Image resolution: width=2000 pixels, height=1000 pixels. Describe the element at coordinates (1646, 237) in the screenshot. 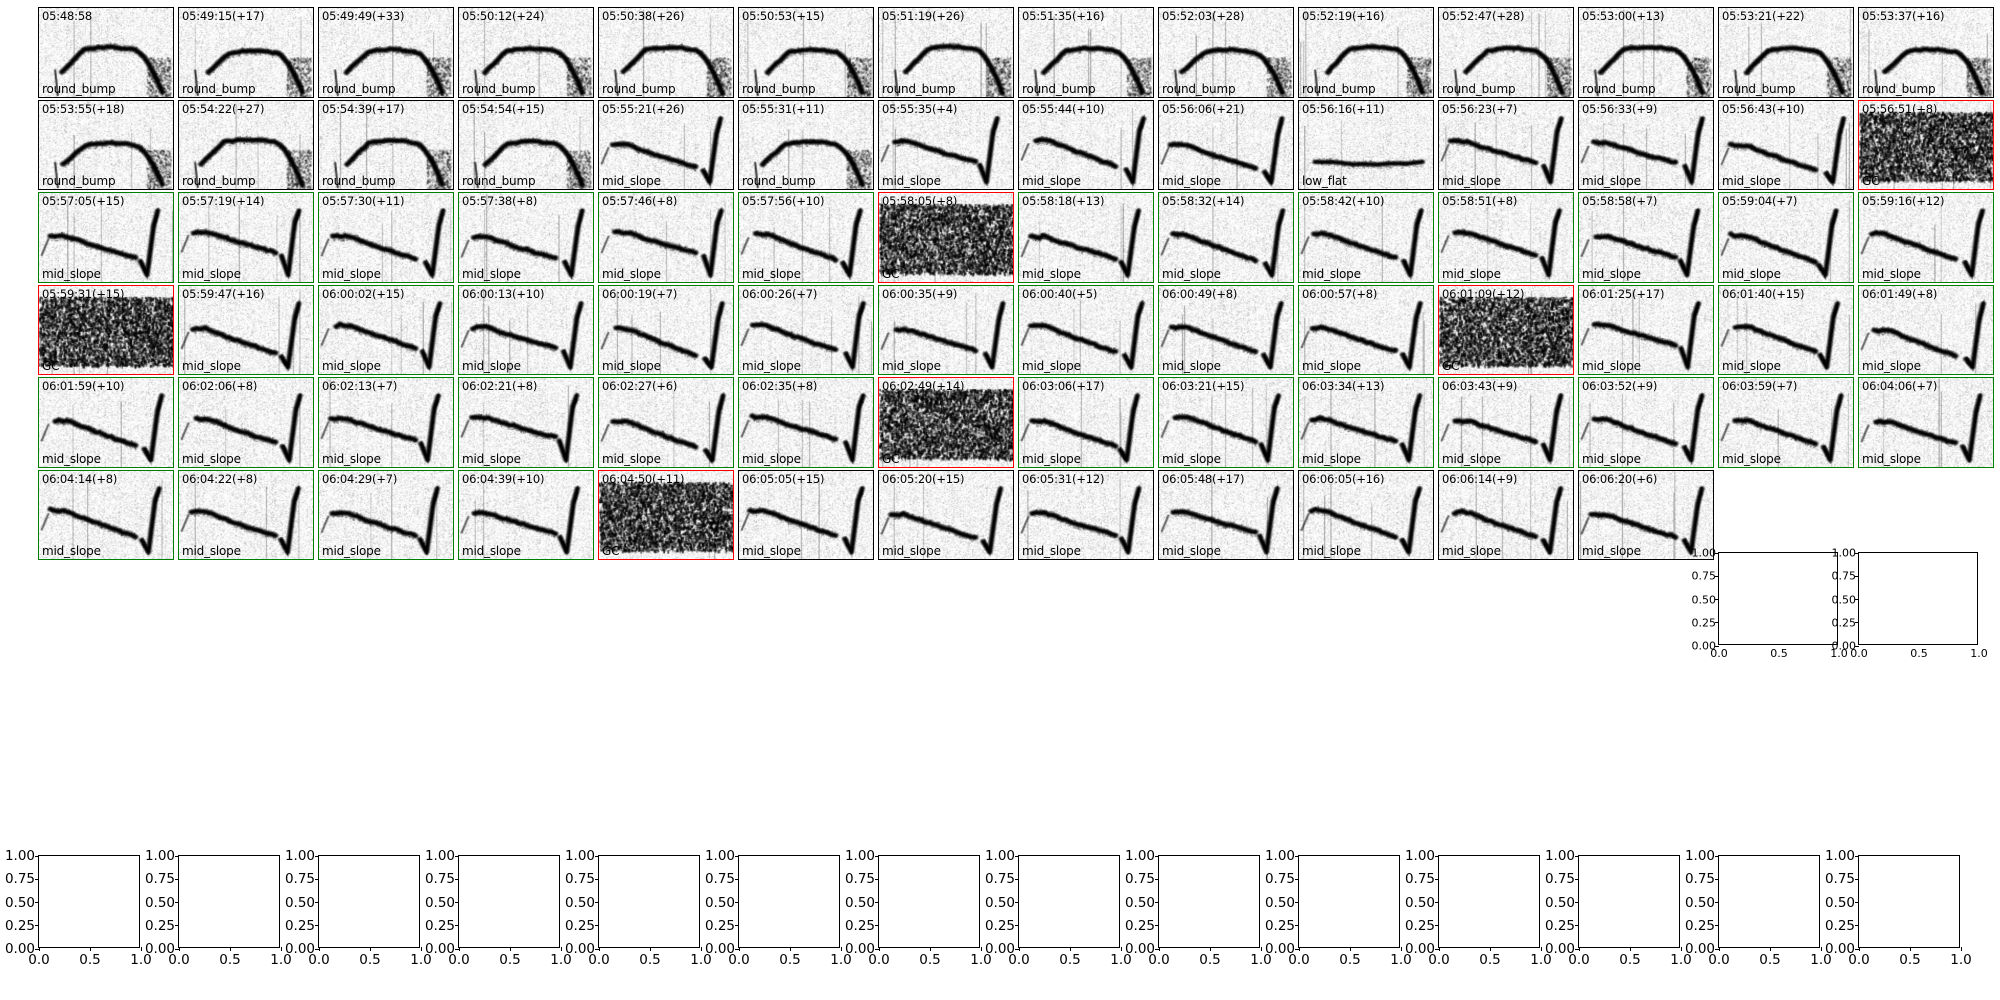

I see `spectrogram-panel: 05:58:58(+7) mid_slope` at that location.